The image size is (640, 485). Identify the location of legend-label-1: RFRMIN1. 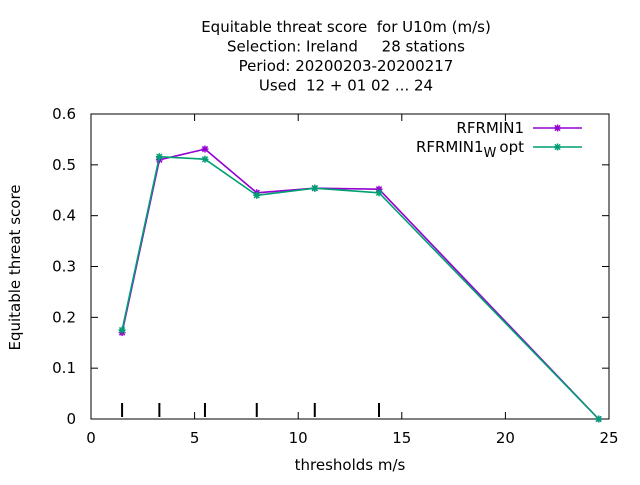
(490, 128).